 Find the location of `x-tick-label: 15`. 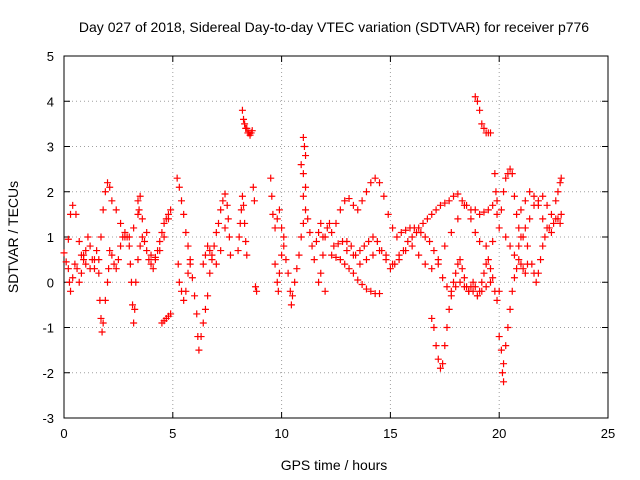

x-tick-label: 15 is located at coordinates (390, 433).